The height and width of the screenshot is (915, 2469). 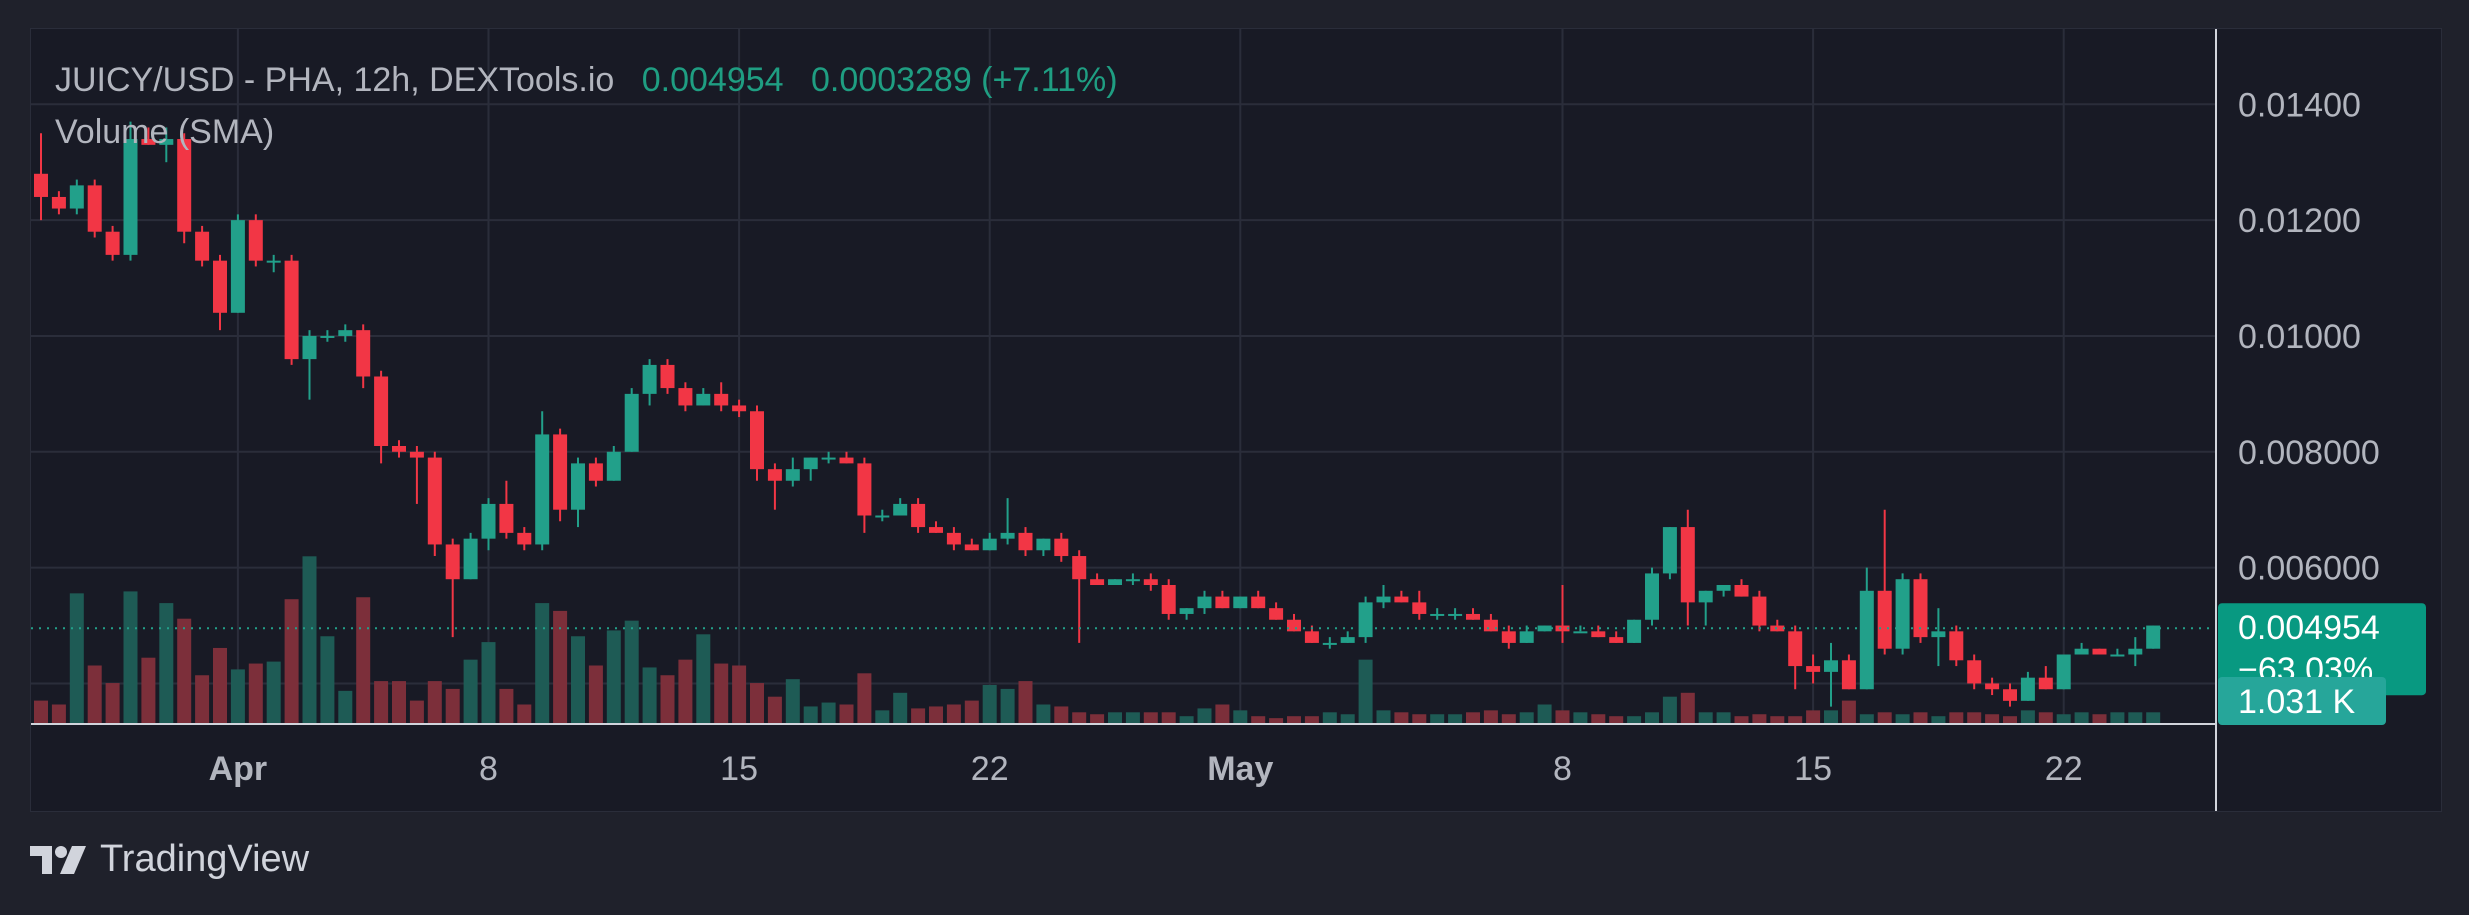 What do you see at coordinates (2302, 701) in the screenshot?
I see `volume-value-badge: 1.031 K` at bounding box center [2302, 701].